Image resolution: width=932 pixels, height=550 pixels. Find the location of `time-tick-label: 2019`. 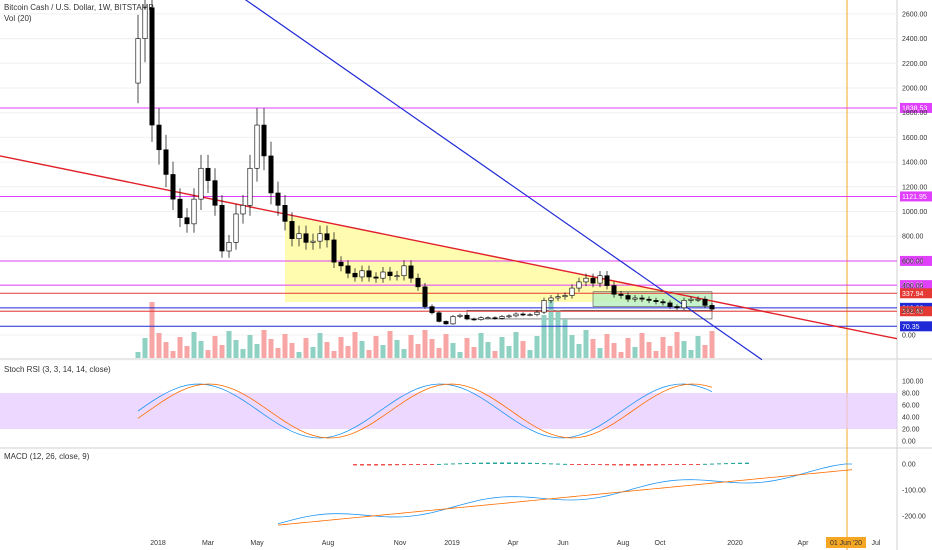

time-tick-label: 2019 is located at coordinates (452, 543).